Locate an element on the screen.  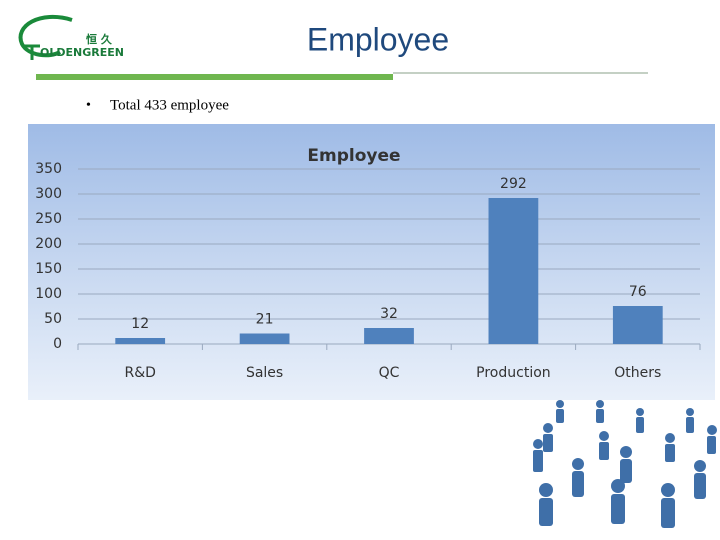
logo-swoosh is located at coordinates (45, 36).